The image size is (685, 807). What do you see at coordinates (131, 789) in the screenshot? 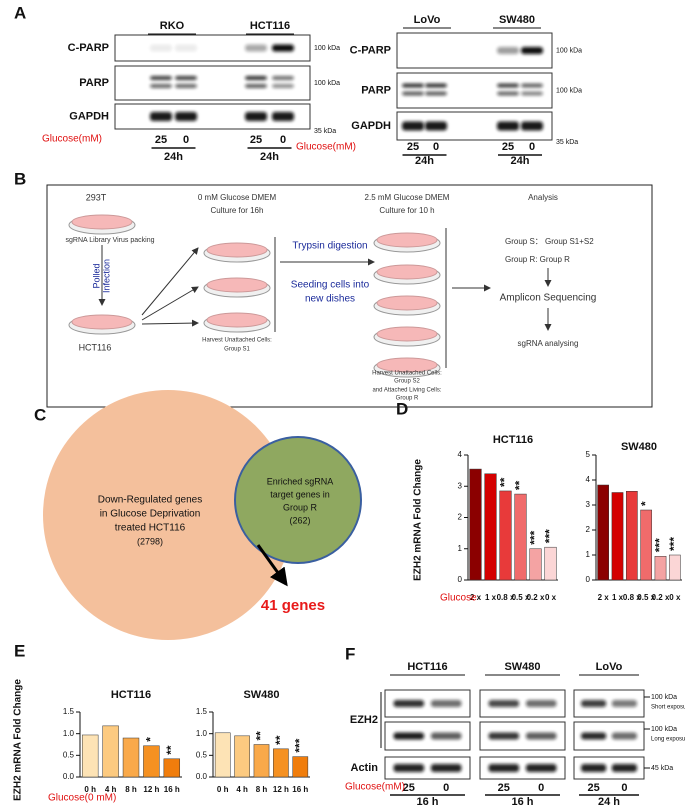
I see `x-tick-label: 8 h` at bounding box center [131, 789].